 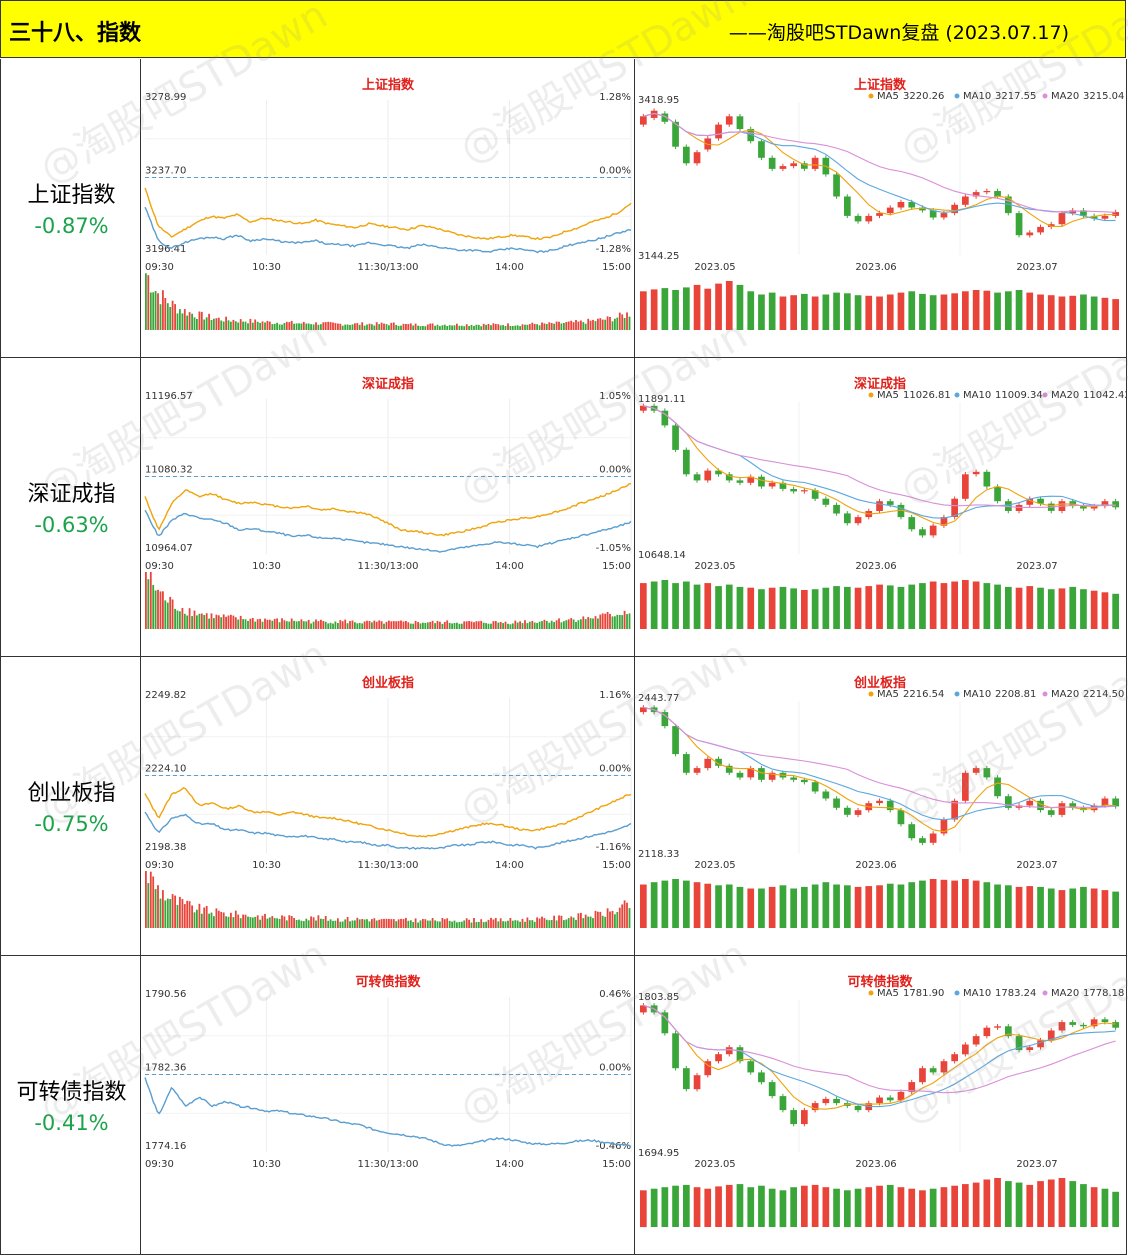 What do you see at coordinates (159, 1164) in the screenshot?
I see `intraday-x-label: 09:30` at bounding box center [159, 1164].